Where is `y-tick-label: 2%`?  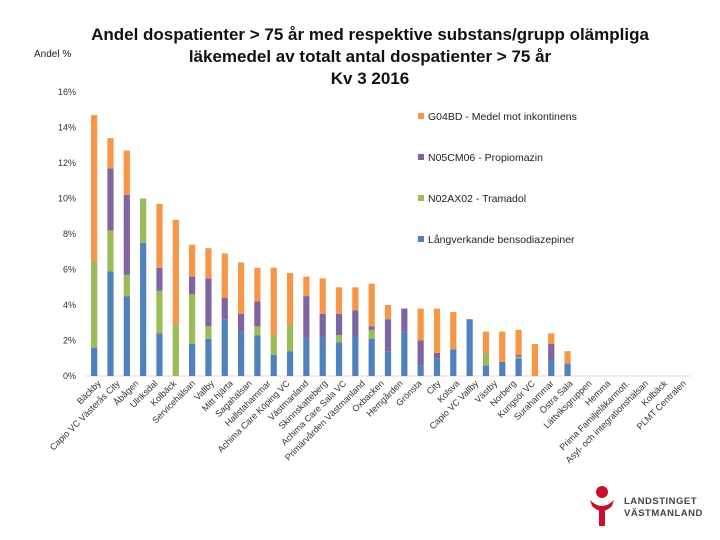 y-tick-label: 2% is located at coordinates (69, 341).